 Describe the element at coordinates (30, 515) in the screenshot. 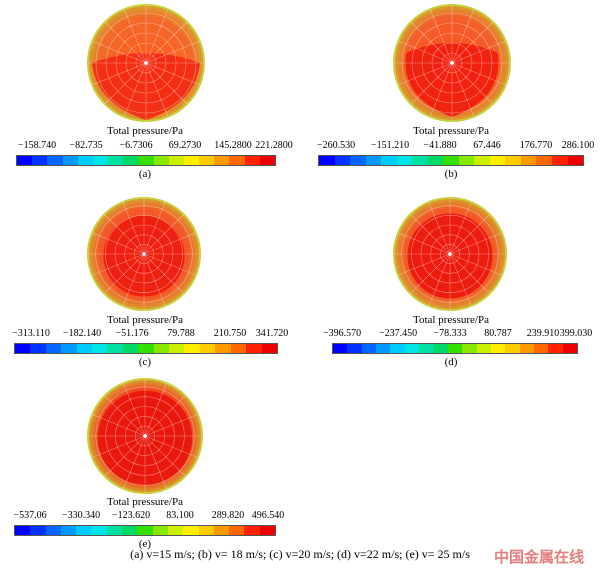

I see `tick-label: −537.06` at that location.